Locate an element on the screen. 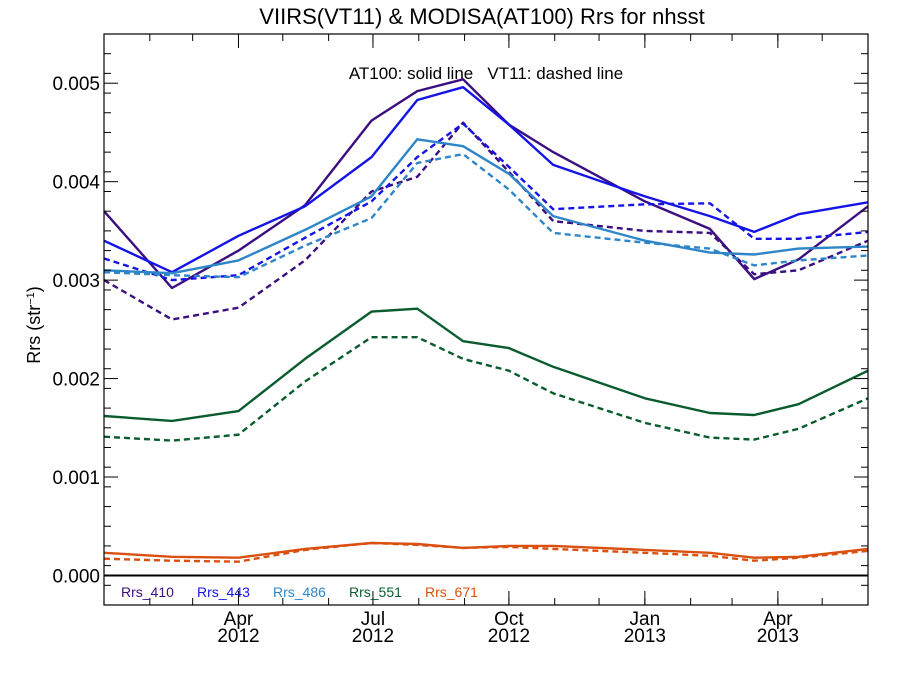 The height and width of the screenshot is (675, 900). x-tick-label-month: Oct is located at coordinates (509, 619).